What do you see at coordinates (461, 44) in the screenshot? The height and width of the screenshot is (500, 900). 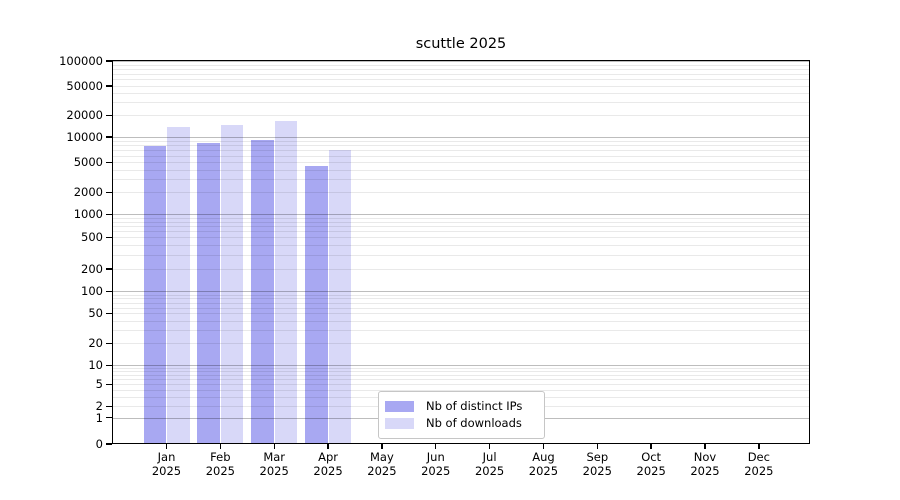 I see `chart-title: scuttle 2025` at bounding box center [461, 44].